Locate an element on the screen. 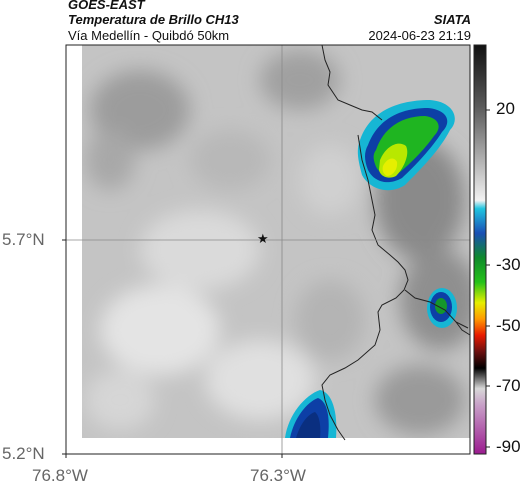 The image size is (526, 491). route-label: Vía Medellín - Quibdó 50km is located at coordinates (149, 35).